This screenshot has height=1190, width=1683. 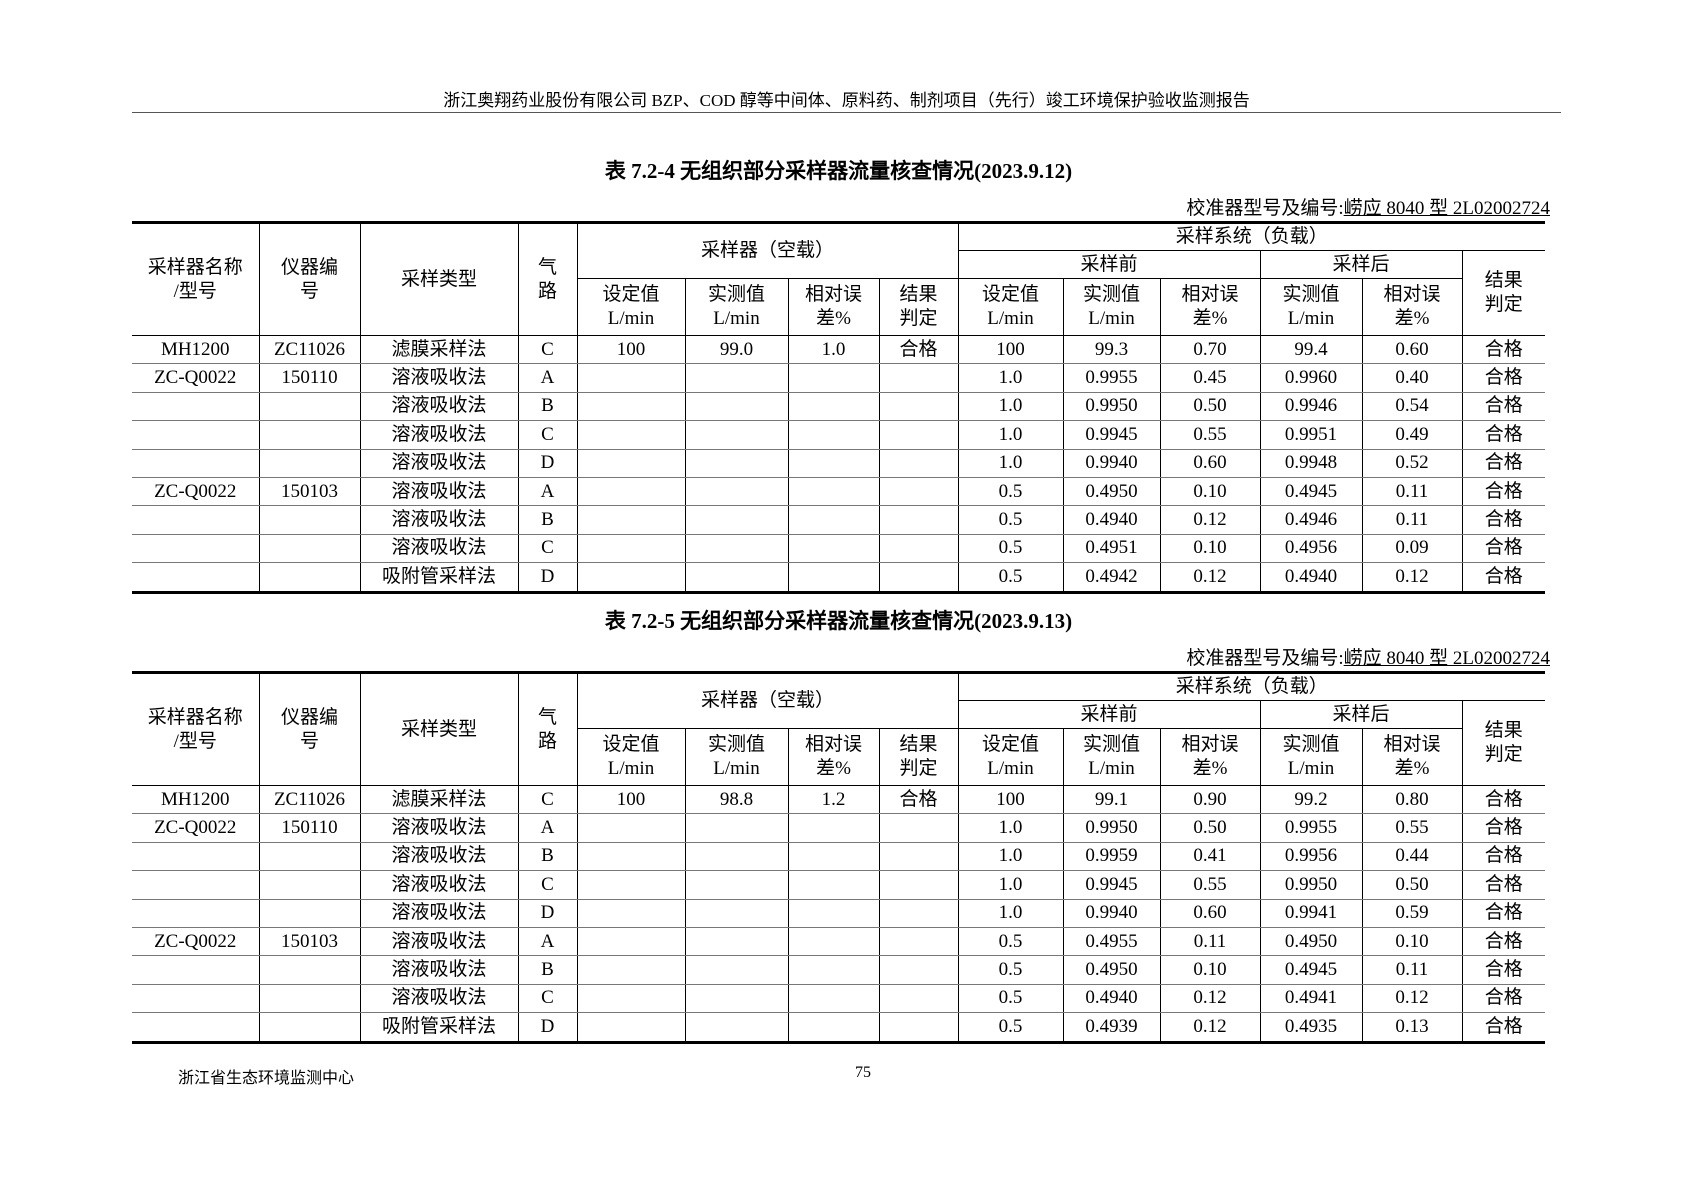 What do you see at coordinates (1111, 970) in the screenshot?
I see `cell-before-measured: 0.4950` at bounding box center [1111, 970].